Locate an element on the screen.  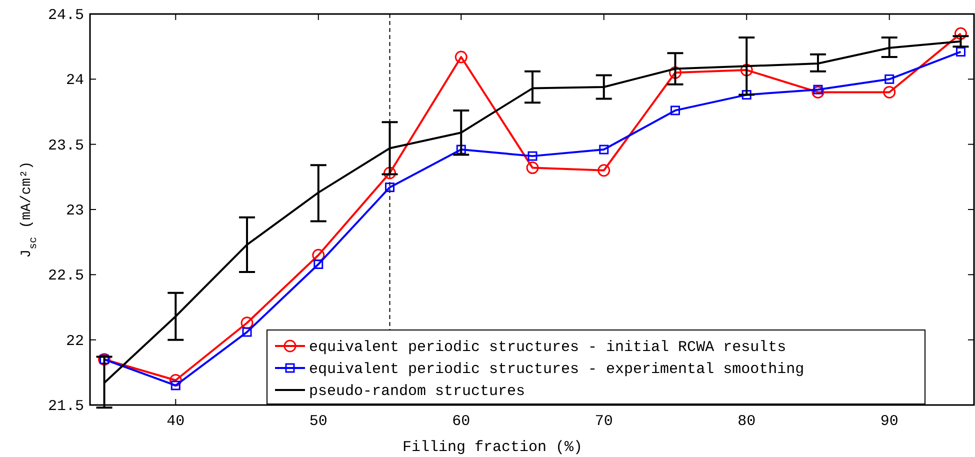
x-tick-label: 60 is located at coordinates (461, 421).